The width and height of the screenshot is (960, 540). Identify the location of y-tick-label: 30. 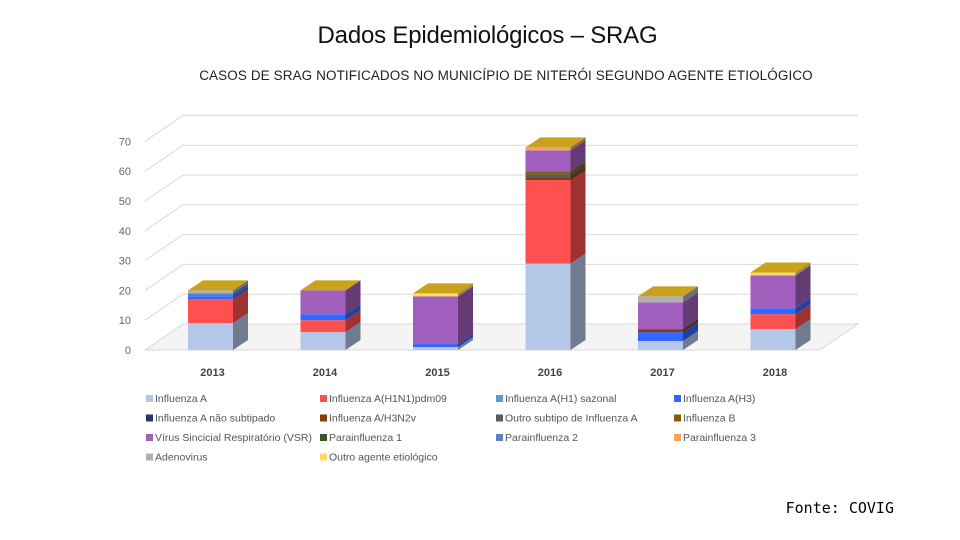
(125, 262).